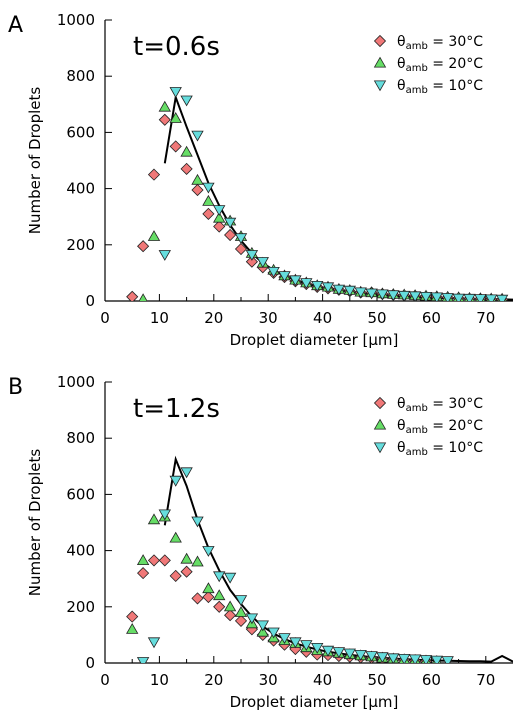 This screenshot has height=716, width=513. What do you see at coordinates (431, 318) in the screenshot?
I see `x-tick-label: 60` at bounding box center [431, 318].